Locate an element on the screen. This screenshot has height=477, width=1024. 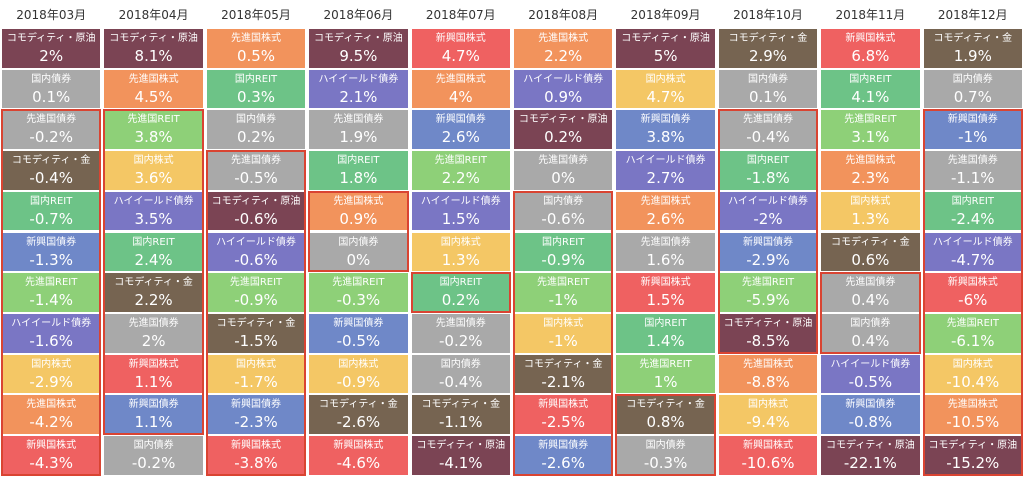
asset-cell: コモディティ・金 -1.5% is located at coordinates (256, 333).